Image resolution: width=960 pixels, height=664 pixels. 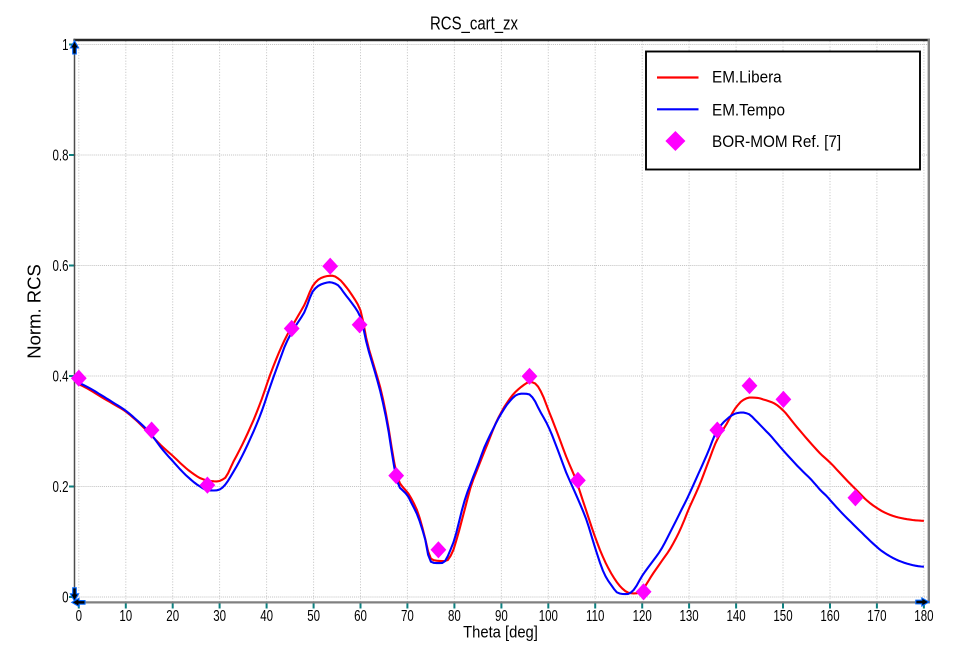 I want to click on svg-text: 40, so click(x=266, y=615).